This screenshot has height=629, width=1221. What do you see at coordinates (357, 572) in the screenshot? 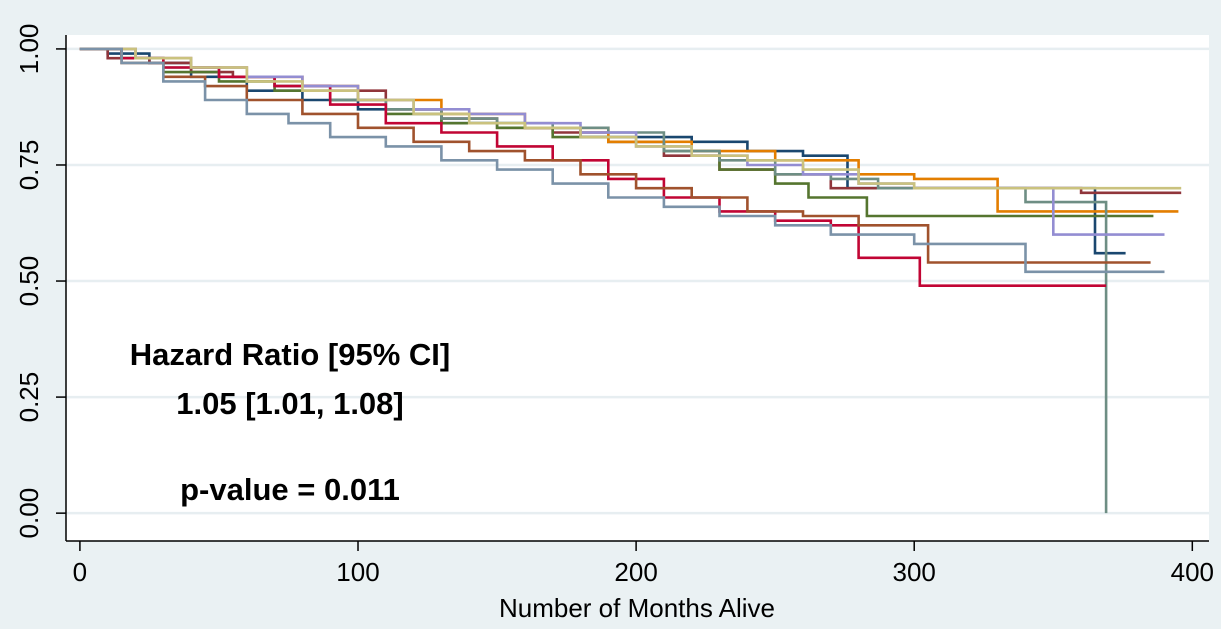
I see `x-tick-label-1: 100` at bounding box center [357, 572].